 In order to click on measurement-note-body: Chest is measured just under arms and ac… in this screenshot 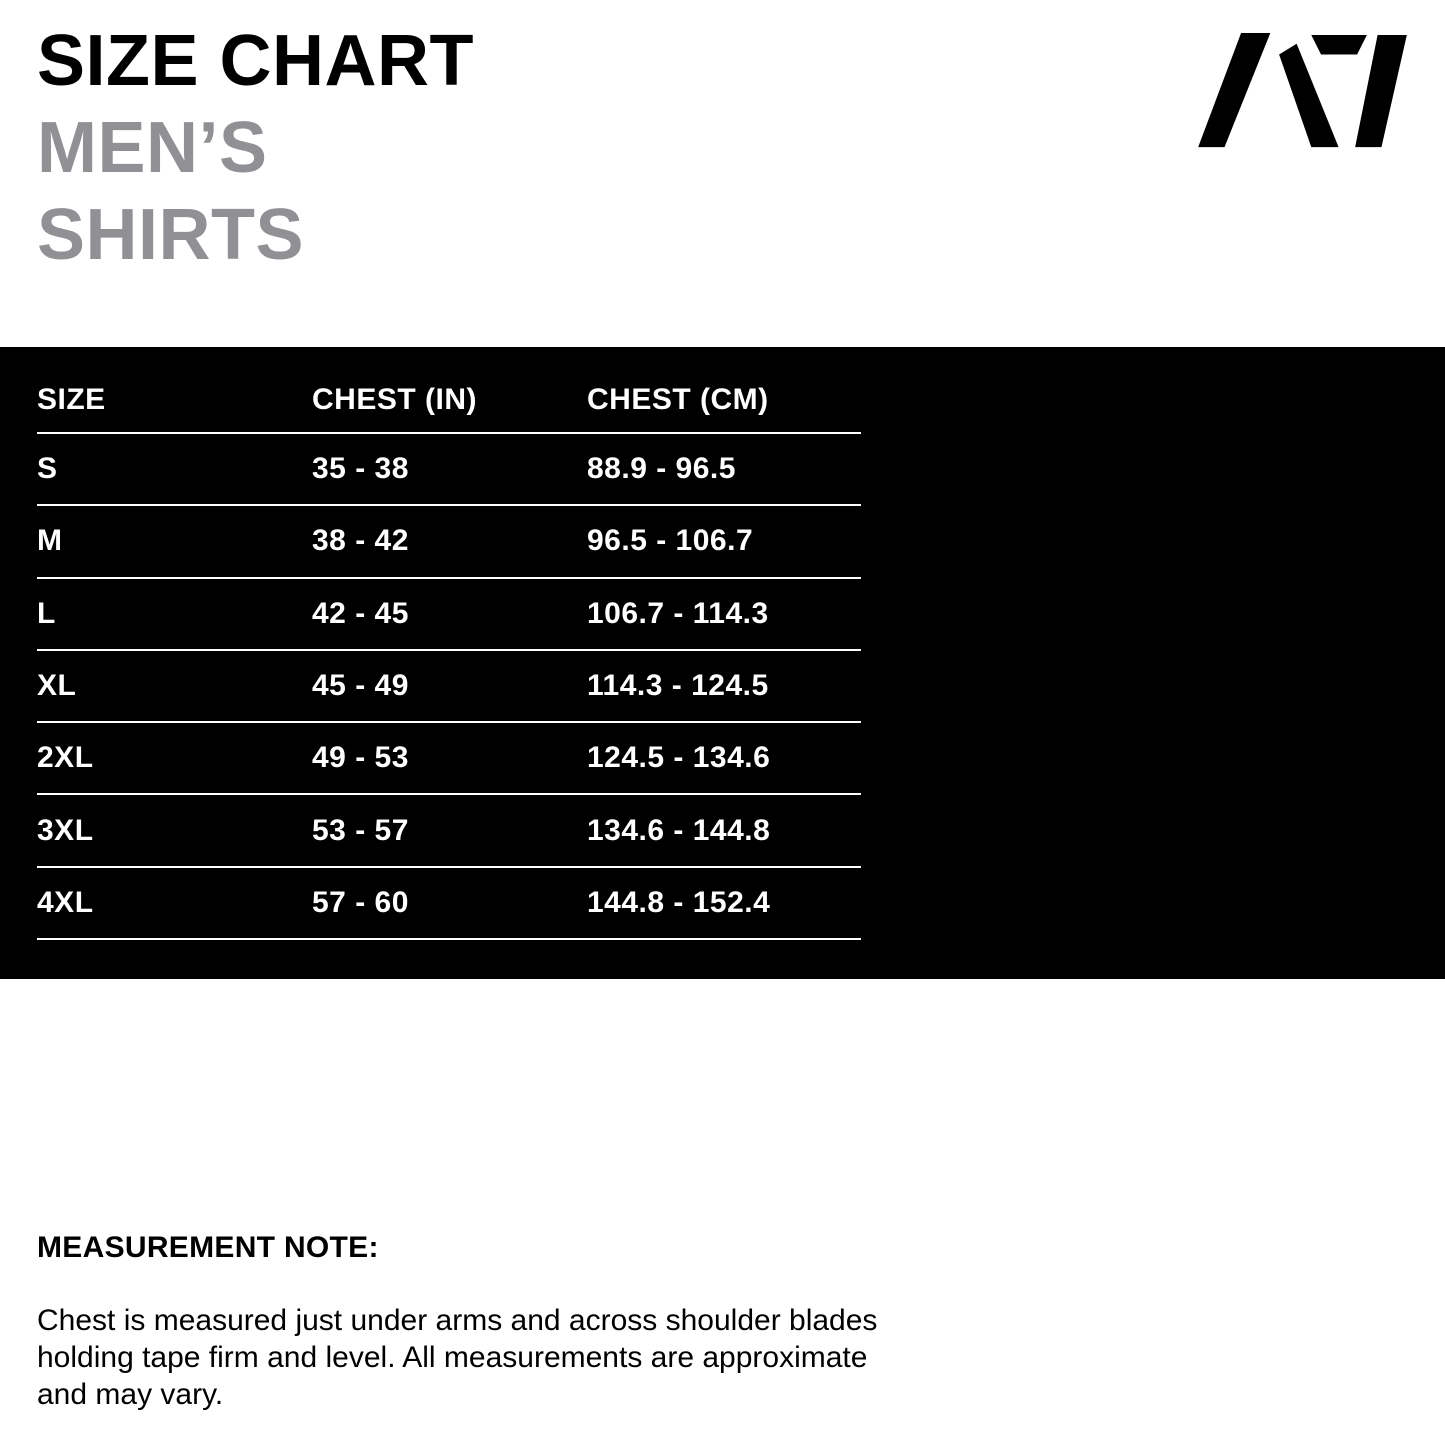, I will do `click(457, 1357)`.